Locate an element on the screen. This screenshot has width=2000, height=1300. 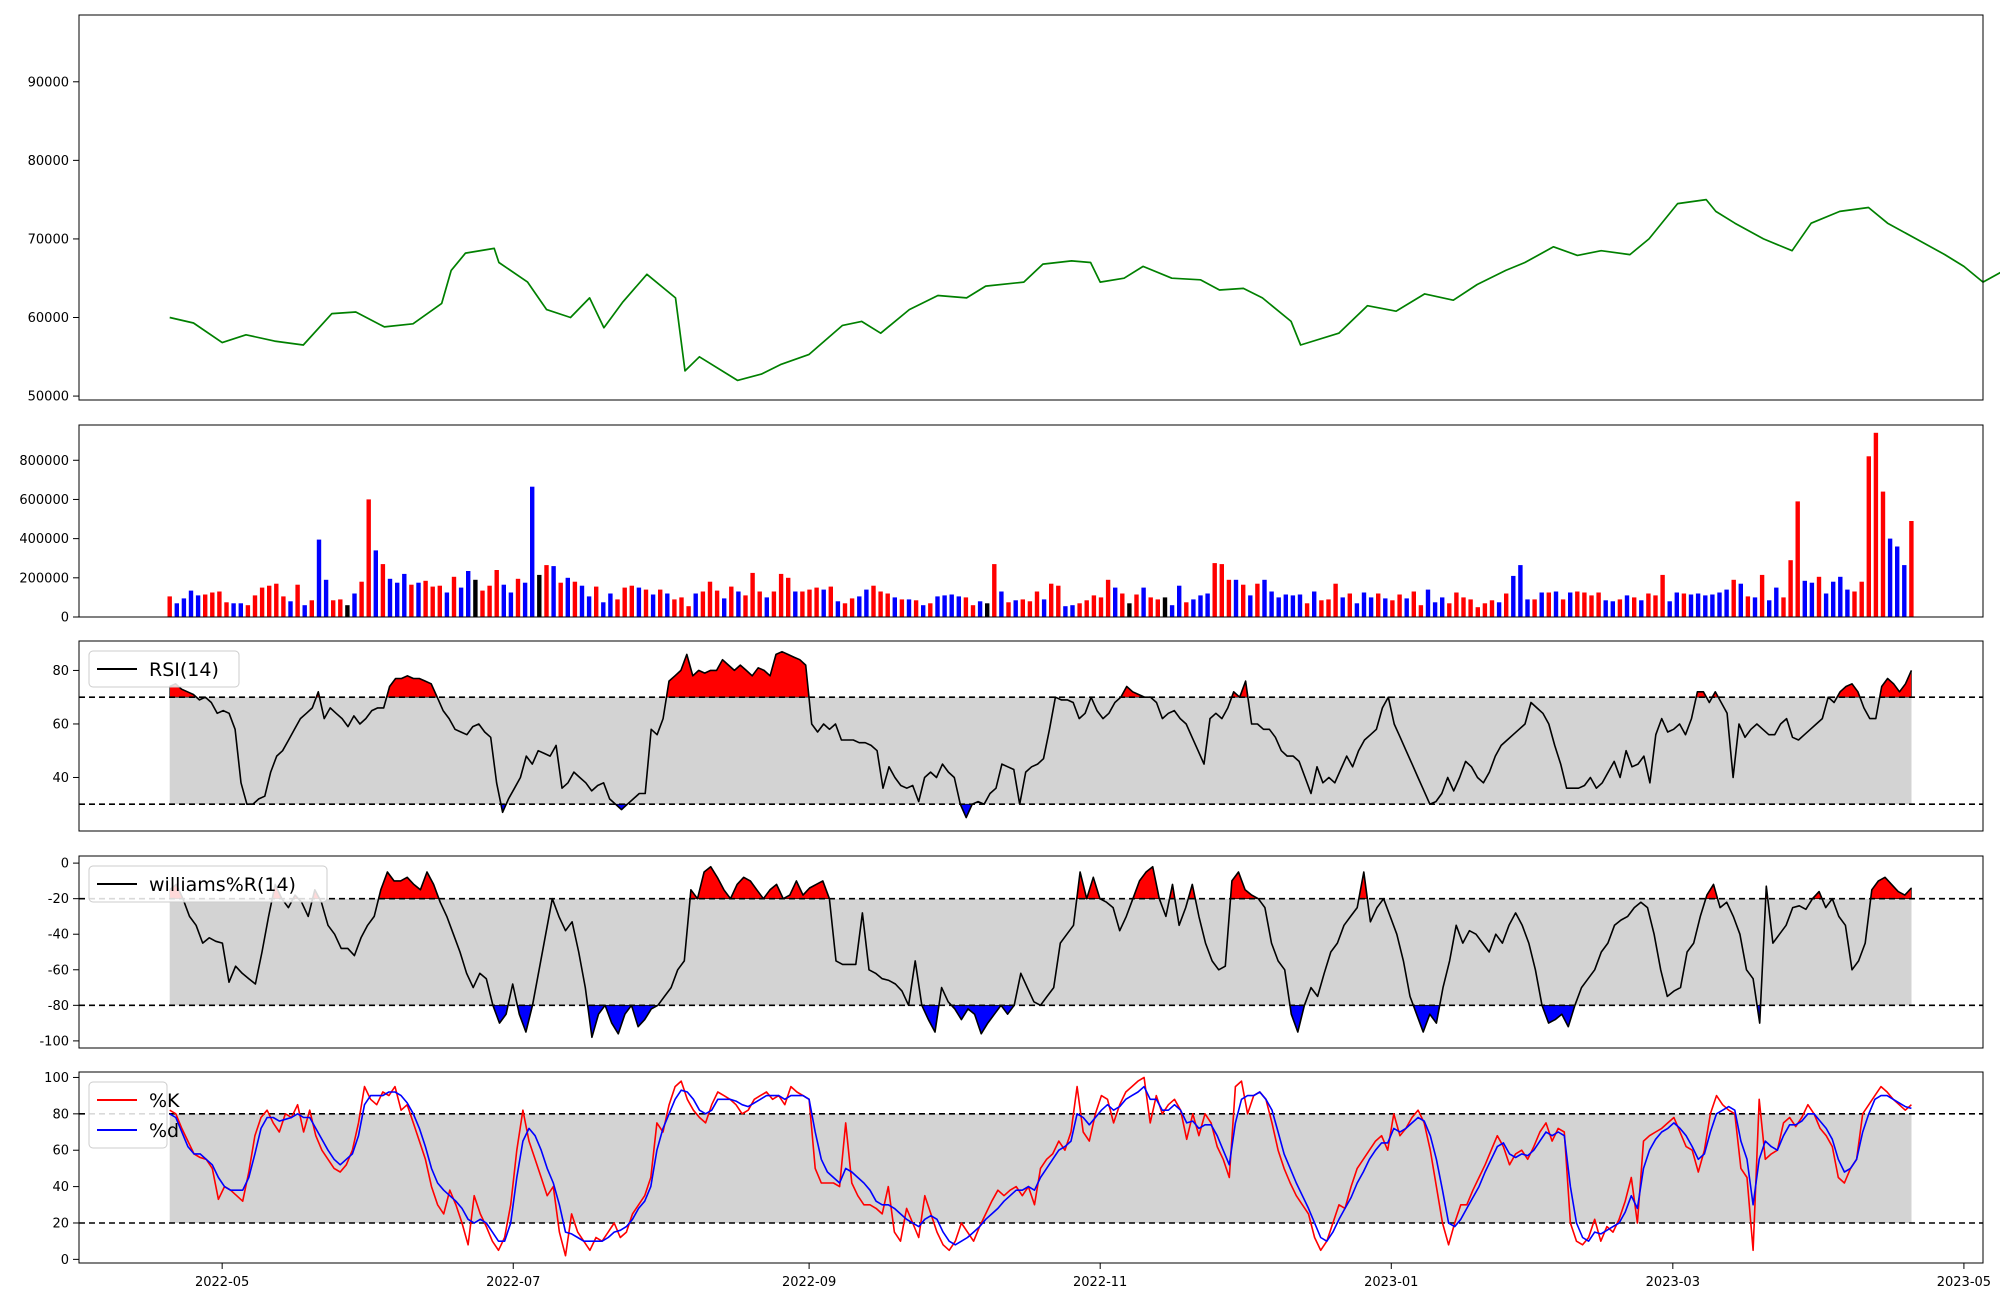
y-tick-label: 50000 is located at coordinates (48, 397).